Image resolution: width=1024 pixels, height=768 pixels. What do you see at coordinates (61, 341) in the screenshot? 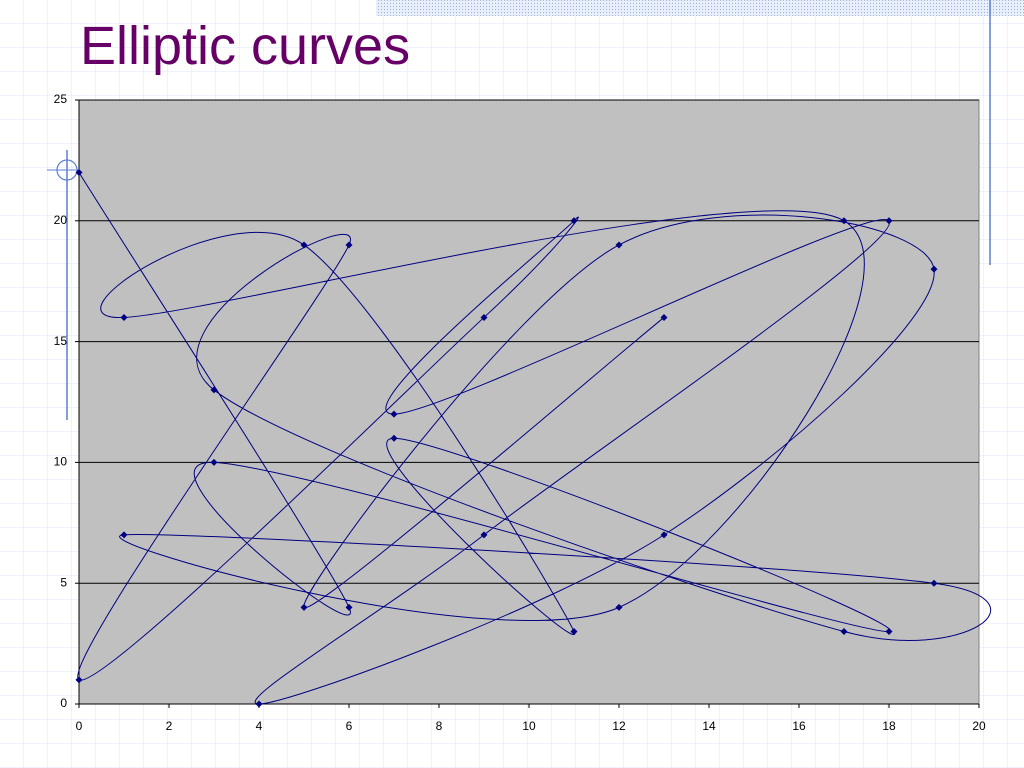
I see `y-tick-label: 15` at bounding box center [61, 341].